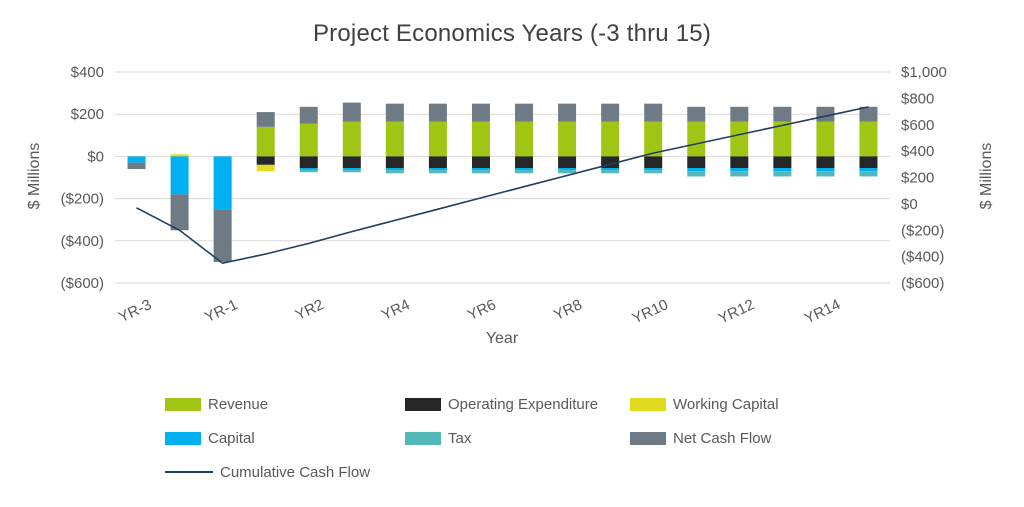 The height and width of the screenshot is (507, 1024). I want to click on legend-label-operating-expenditure: Operating Expenditure, so click(523, 404).